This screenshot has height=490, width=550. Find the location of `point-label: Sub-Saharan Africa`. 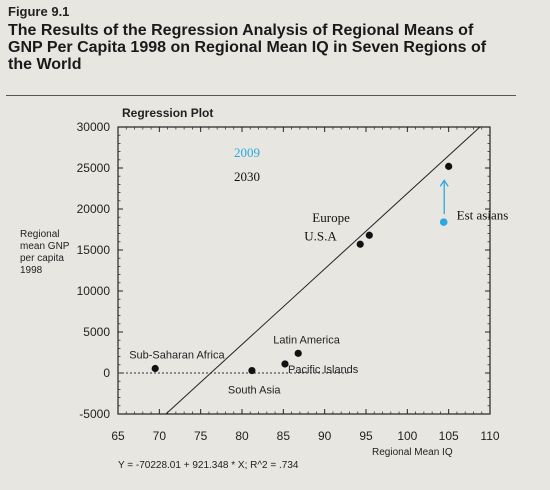

point-label: Sub-Saharan Africa is located at coordinates (177, 355).